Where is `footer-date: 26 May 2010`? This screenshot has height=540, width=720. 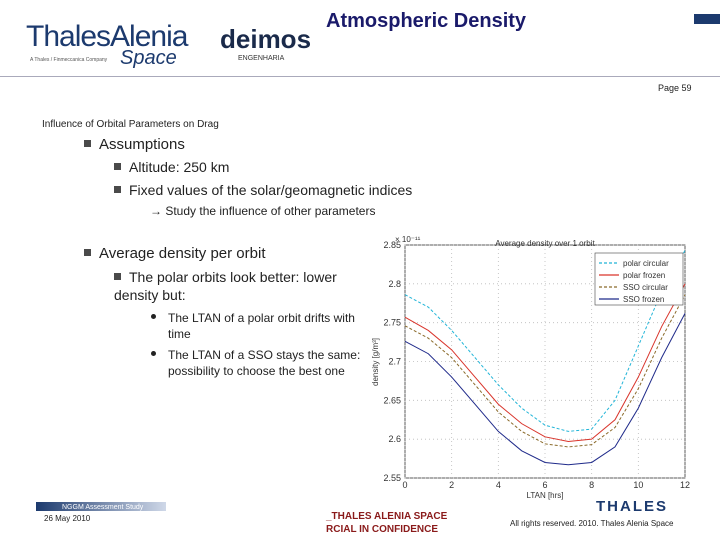
footer-date: 26 May 2010 is located at coordinates (67, 518).